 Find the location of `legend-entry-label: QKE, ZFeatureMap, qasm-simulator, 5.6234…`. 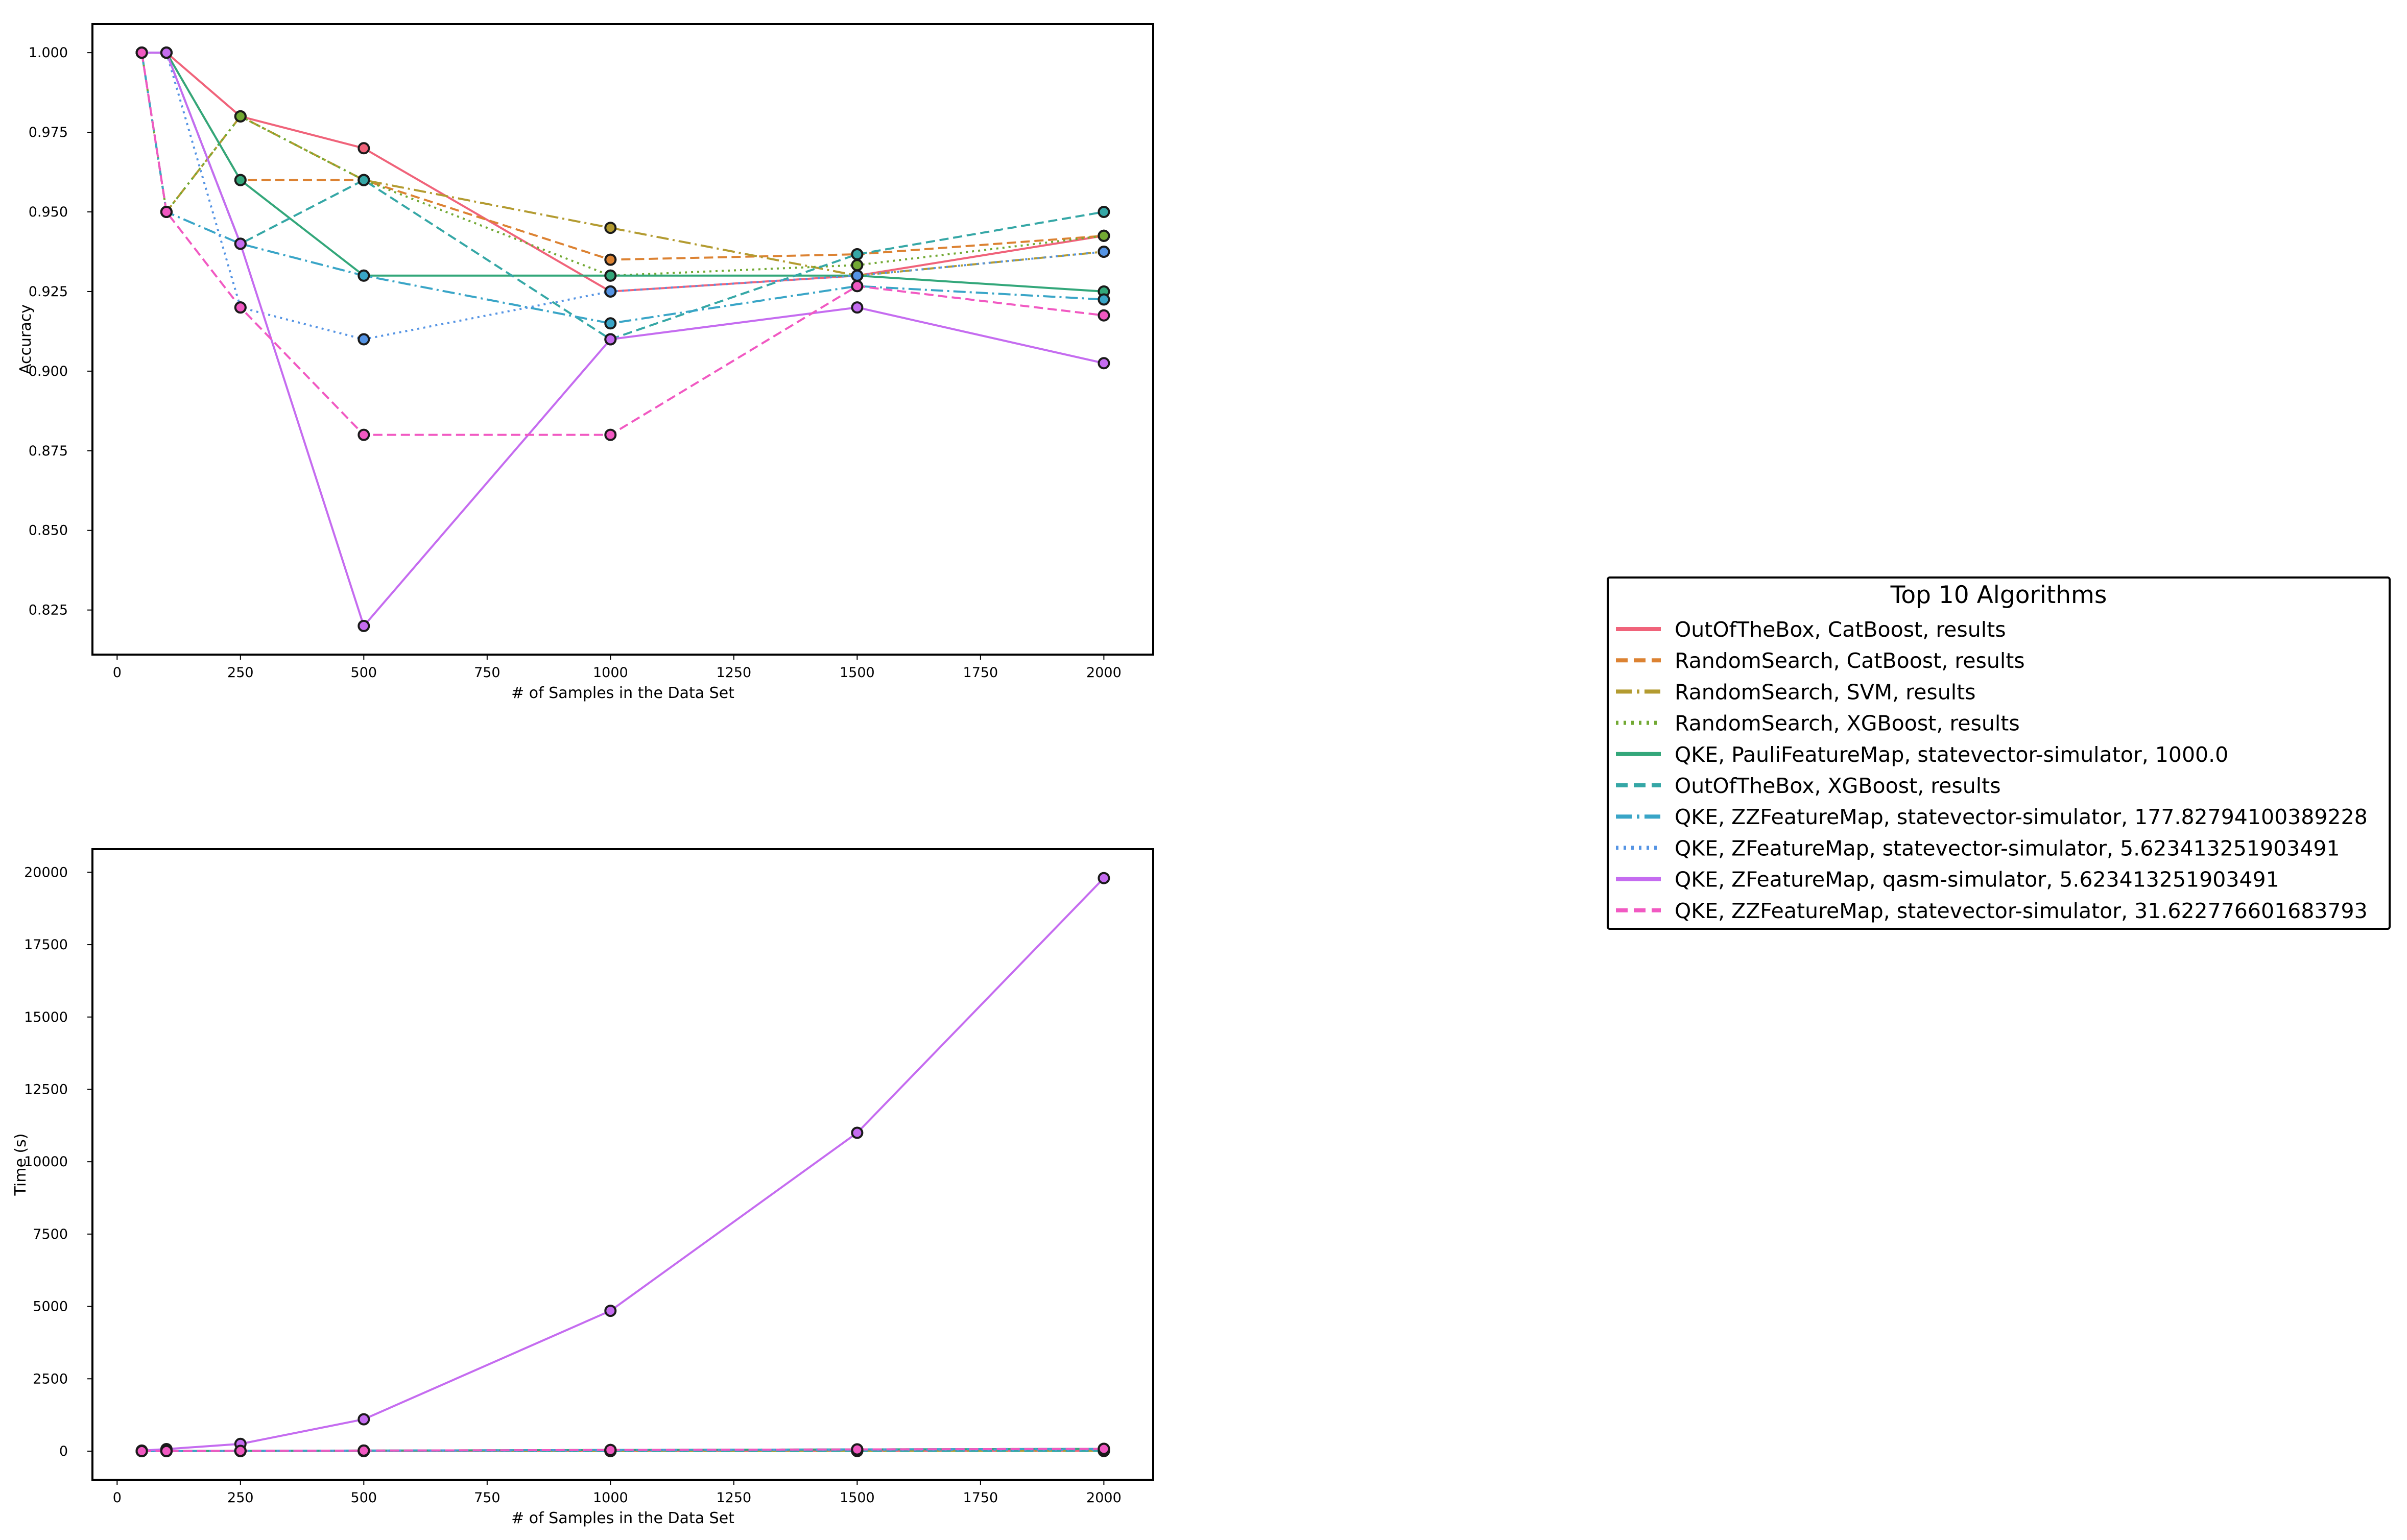

legend-entry-label: QKE, ZFeatureMap, qasm-simulator, 5.6234… is located at coordinates (1977, 880).